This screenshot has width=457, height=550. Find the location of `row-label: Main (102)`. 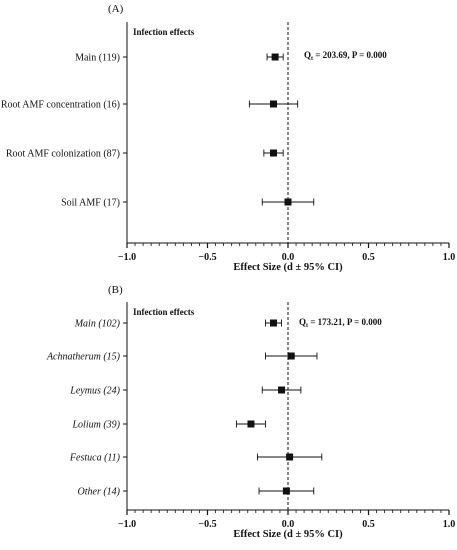

row-label: Main (102) is located at coordinates (97, 324).